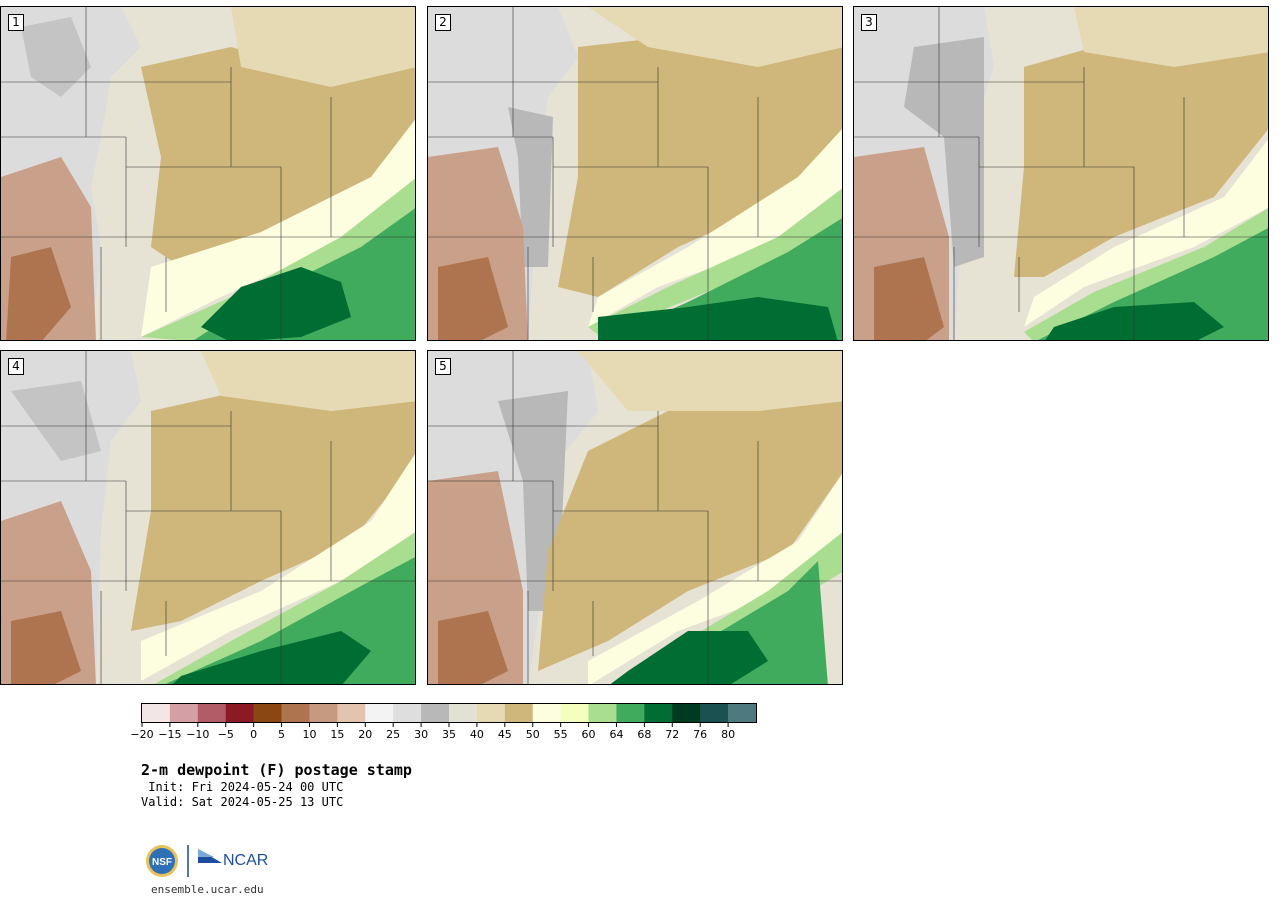 This screenshot has height=901, width=1280. What do you see at coordinates (616, 734) in the screenshot?
I see `colorbar-tick-label: 64` at bounding box center [616, 734].